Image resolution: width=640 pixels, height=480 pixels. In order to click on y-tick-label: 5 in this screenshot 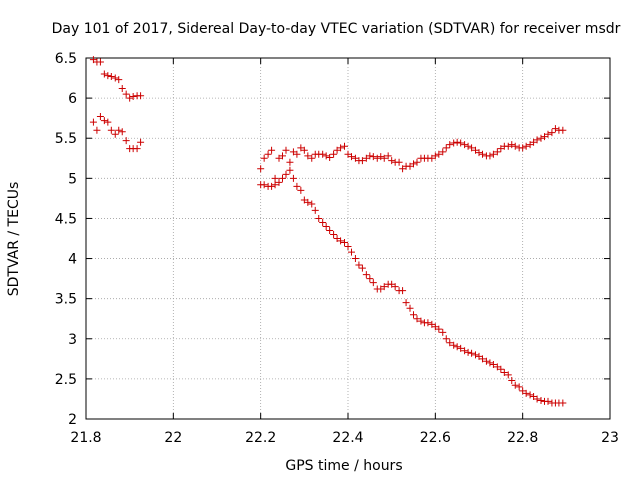, I will do `click(72, 179)`.